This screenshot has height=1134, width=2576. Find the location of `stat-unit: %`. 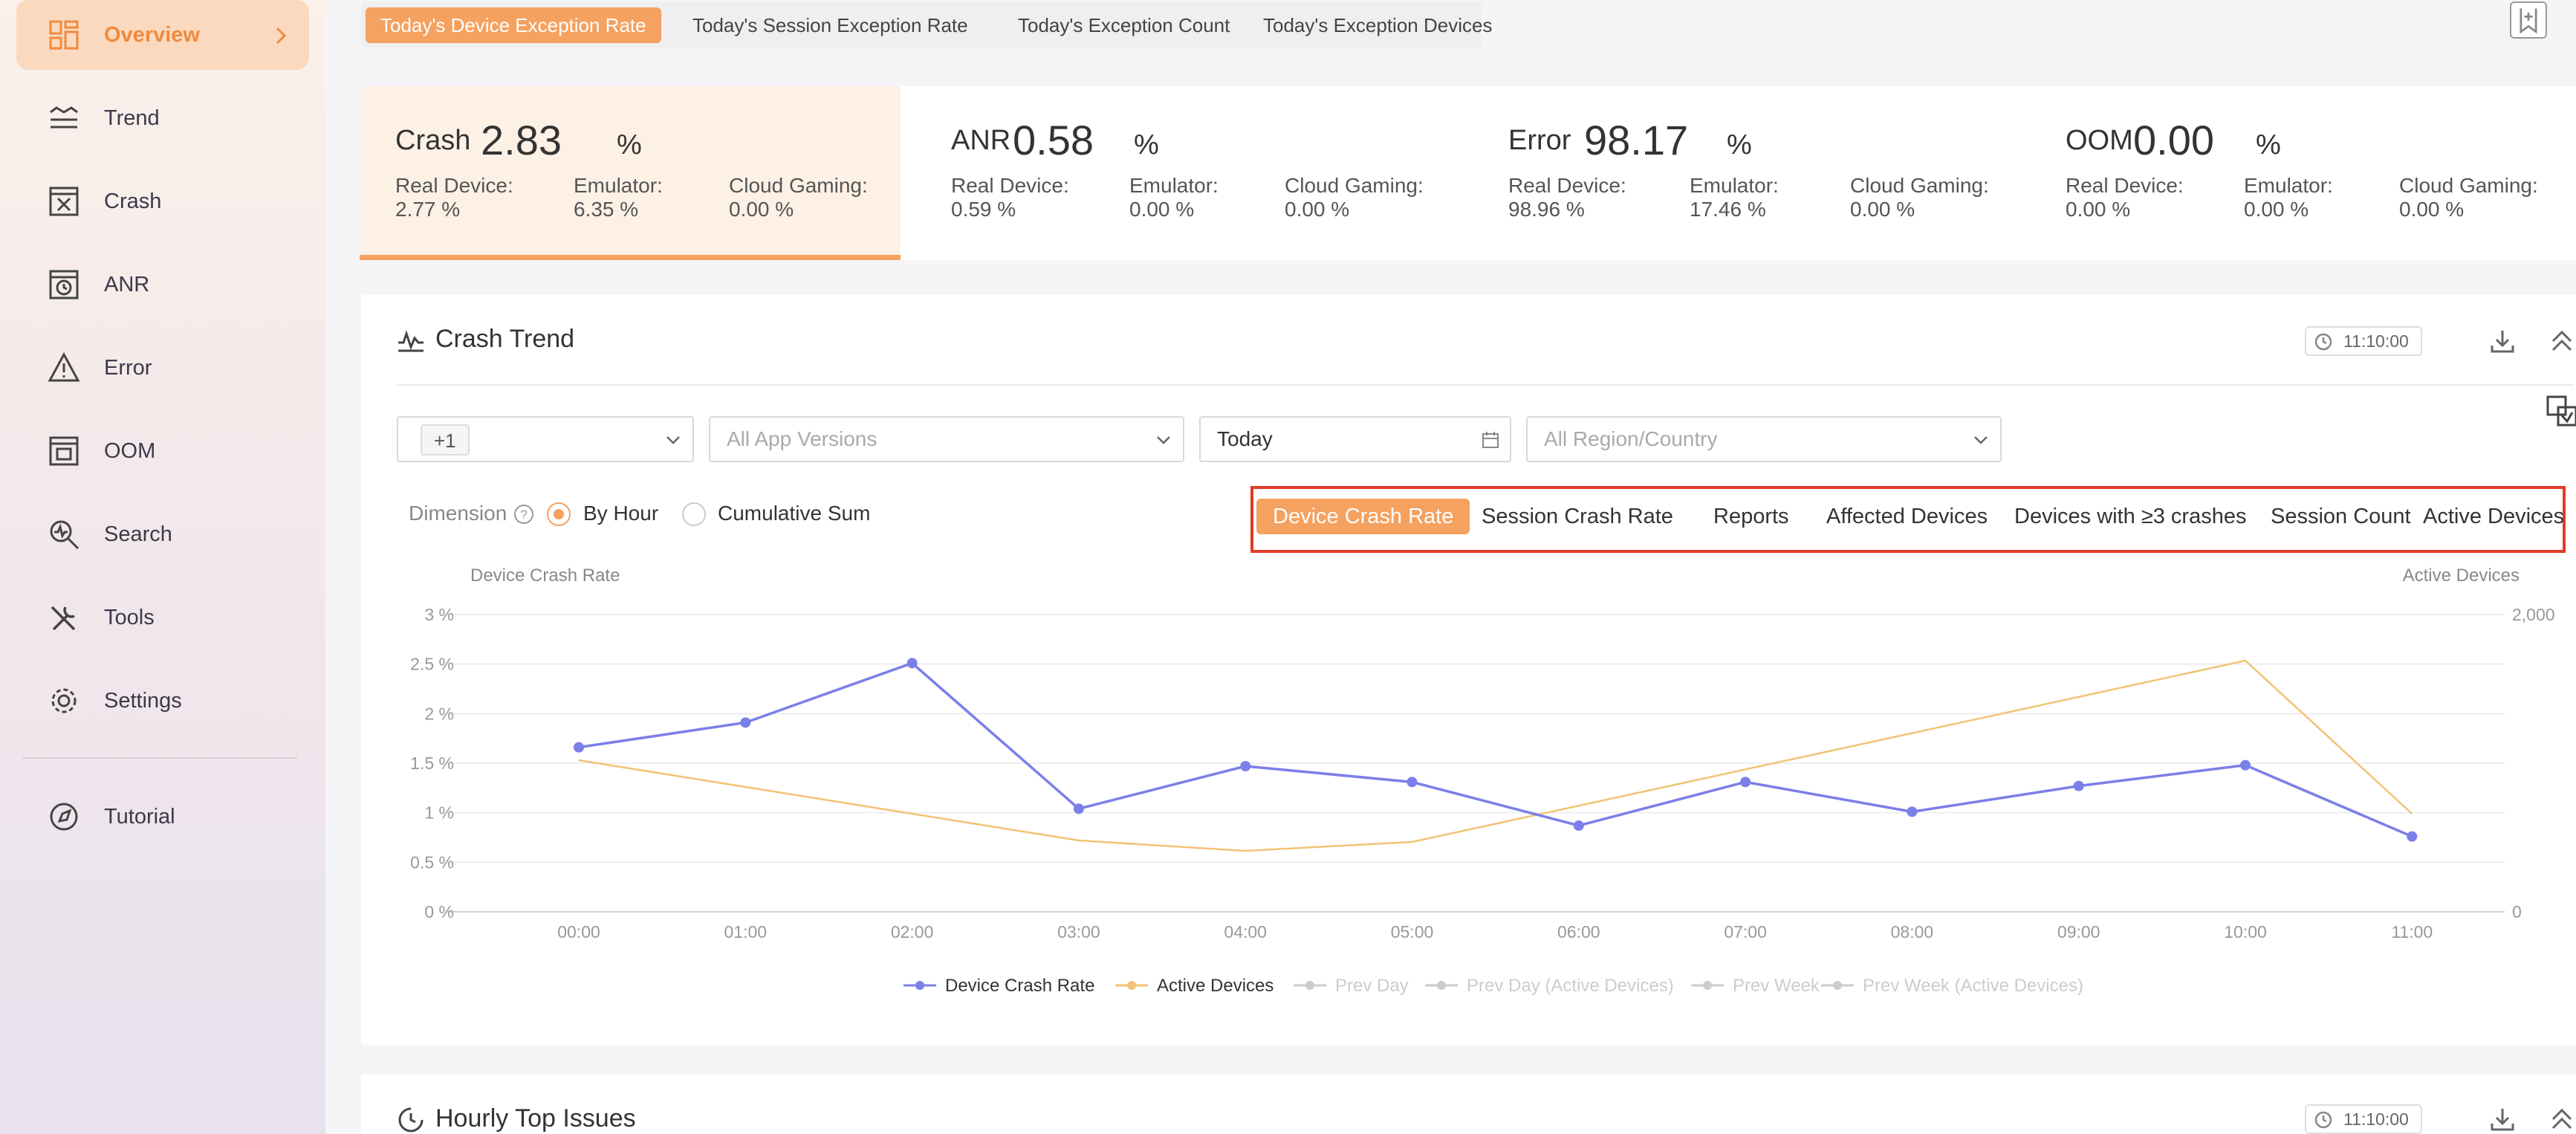

stat-unit: % is located at coordinates (2268, 145).